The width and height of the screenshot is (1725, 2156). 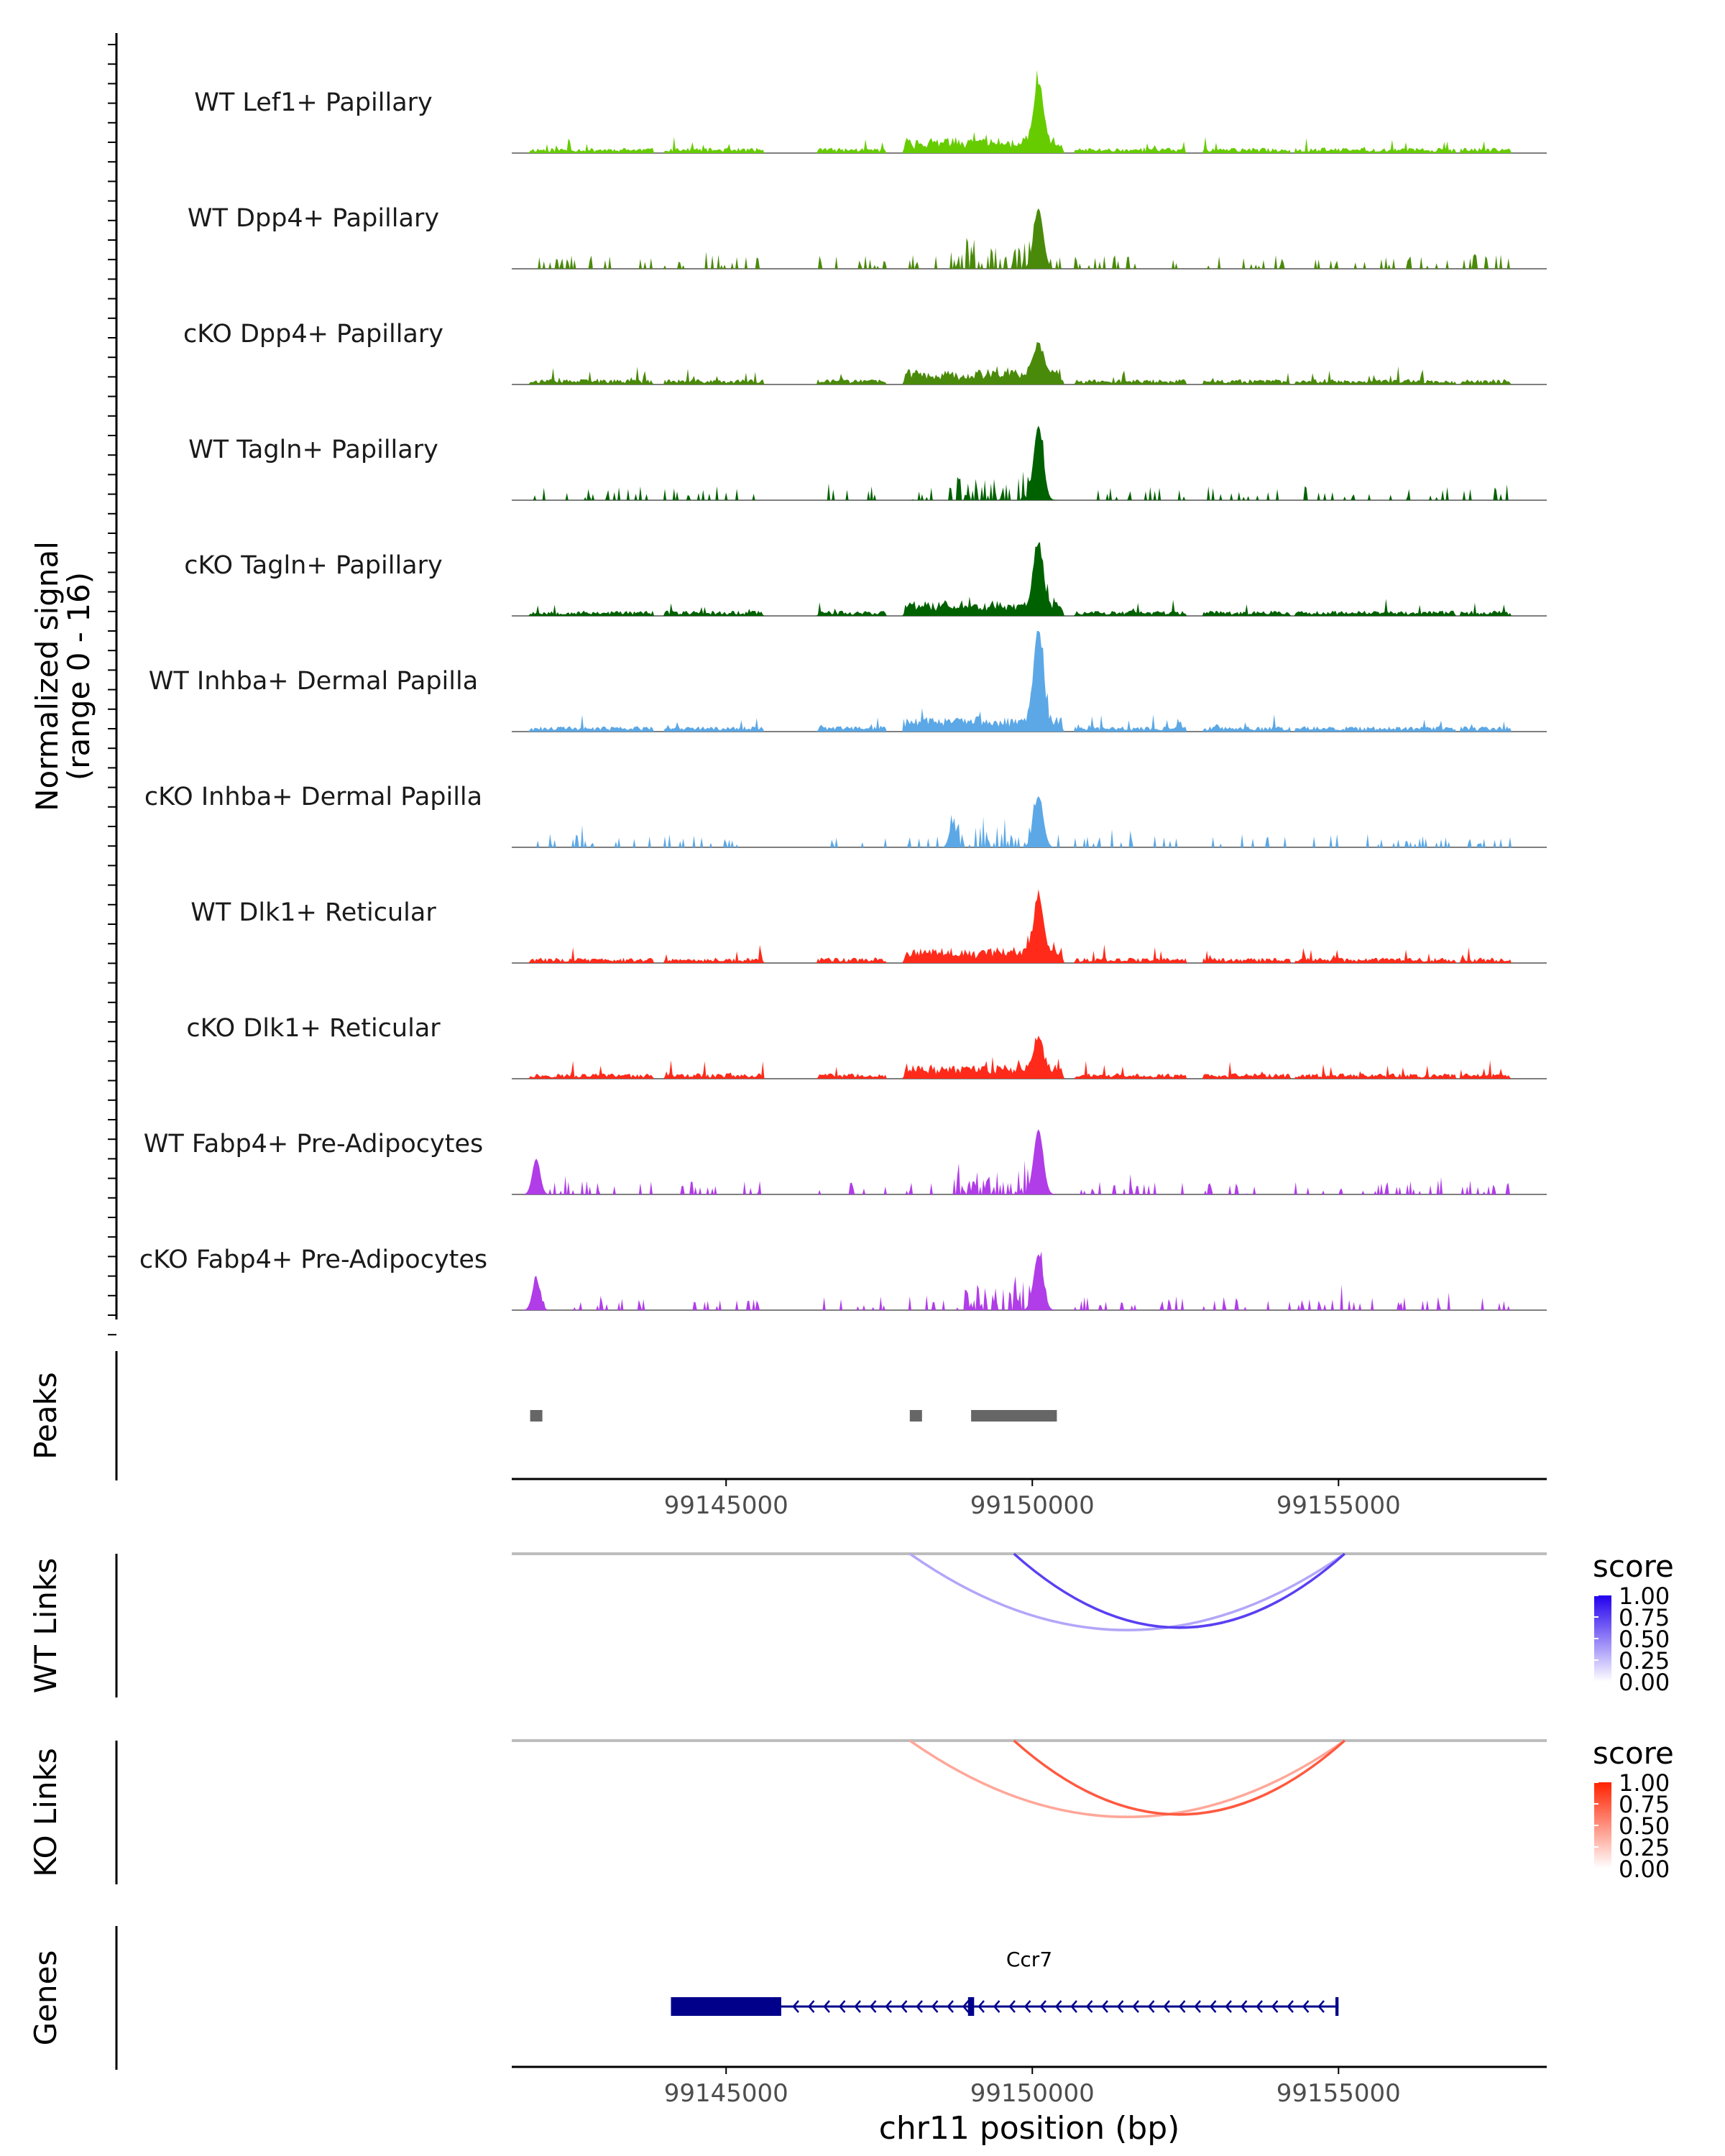 I want to click on peaks-panel: Peaks, so click(x=542, y=1415).